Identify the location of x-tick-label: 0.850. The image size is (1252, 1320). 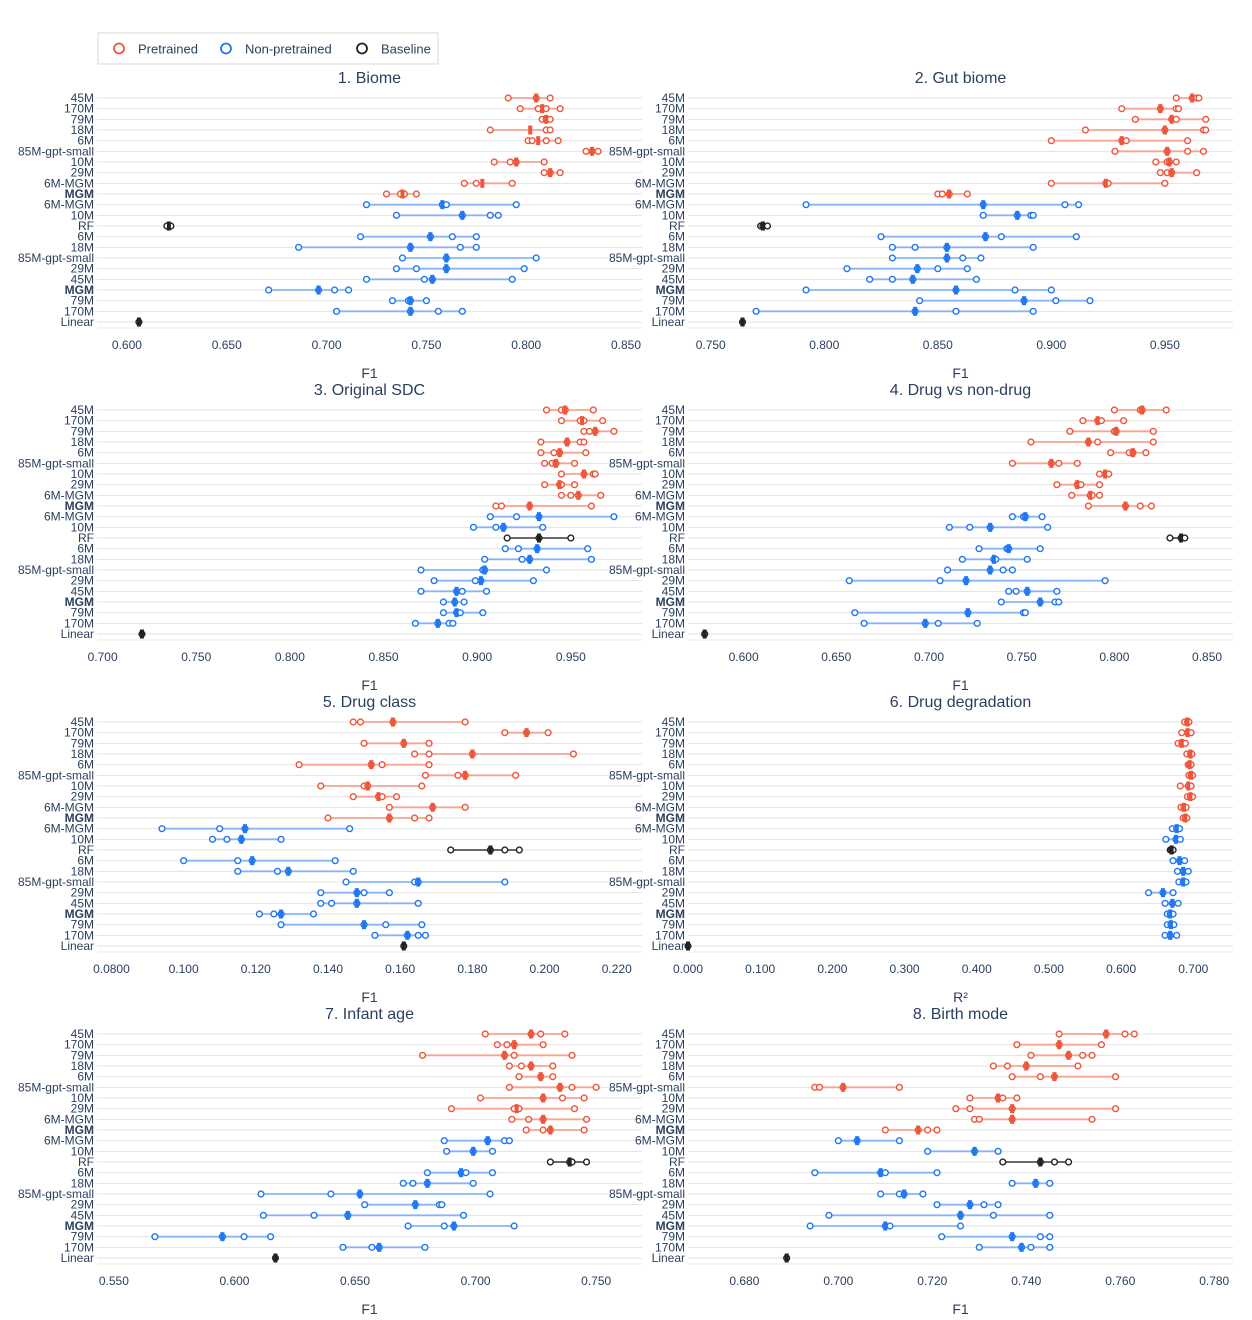
(1207, 657).